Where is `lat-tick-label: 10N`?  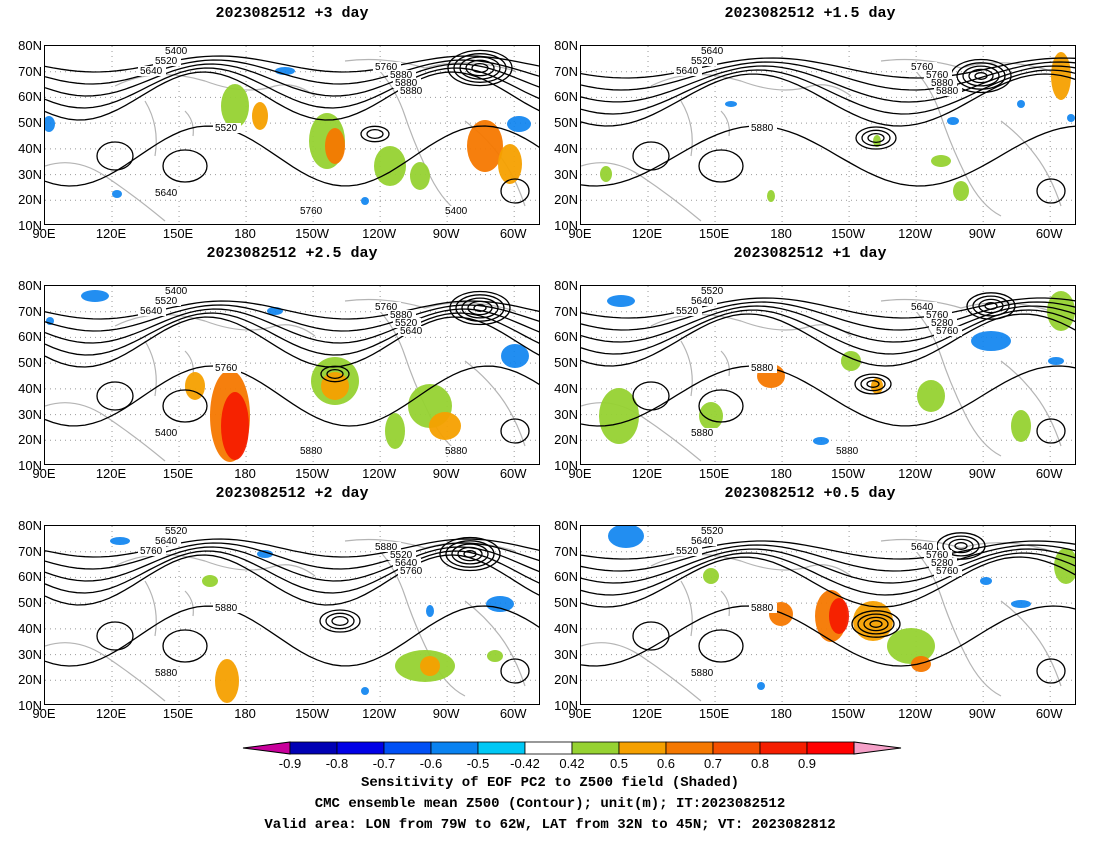
lat-tick-label: 10N is located at coordinates (30, 705).